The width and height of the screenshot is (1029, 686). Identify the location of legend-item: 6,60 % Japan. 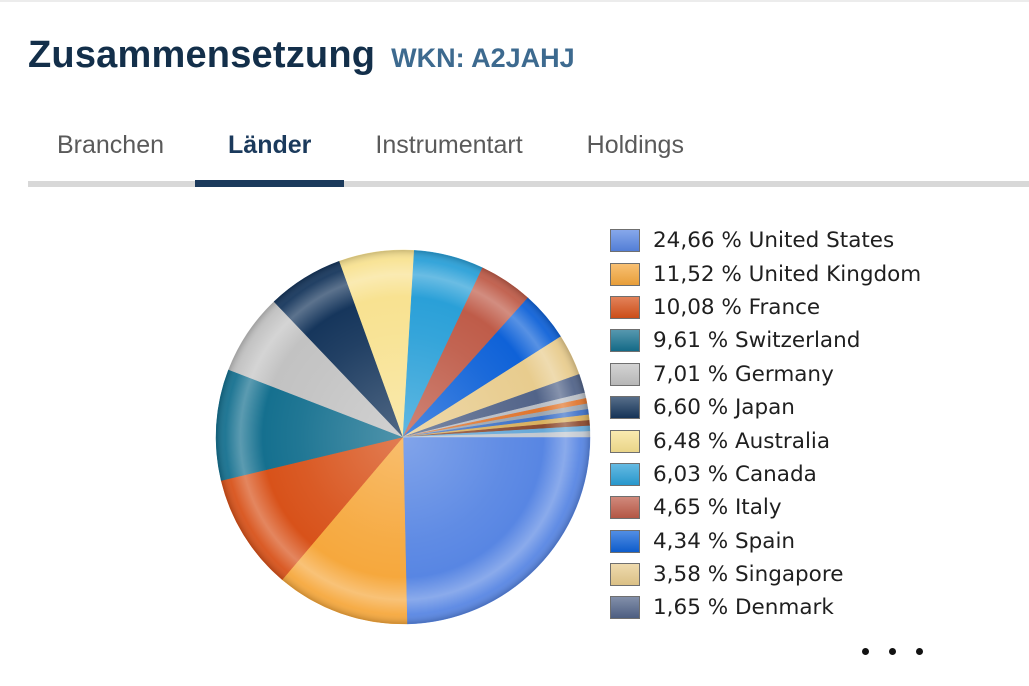
(765, 407).